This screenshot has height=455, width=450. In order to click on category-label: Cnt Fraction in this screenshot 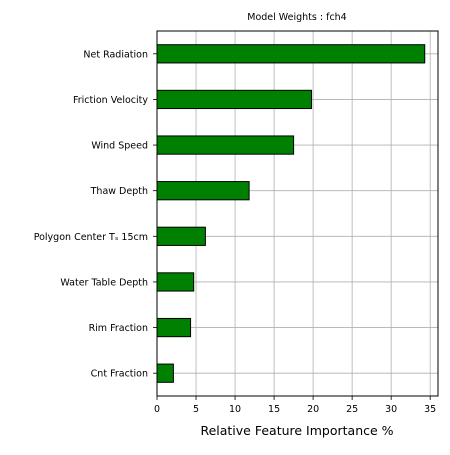, I will do `click(119, 374)`.